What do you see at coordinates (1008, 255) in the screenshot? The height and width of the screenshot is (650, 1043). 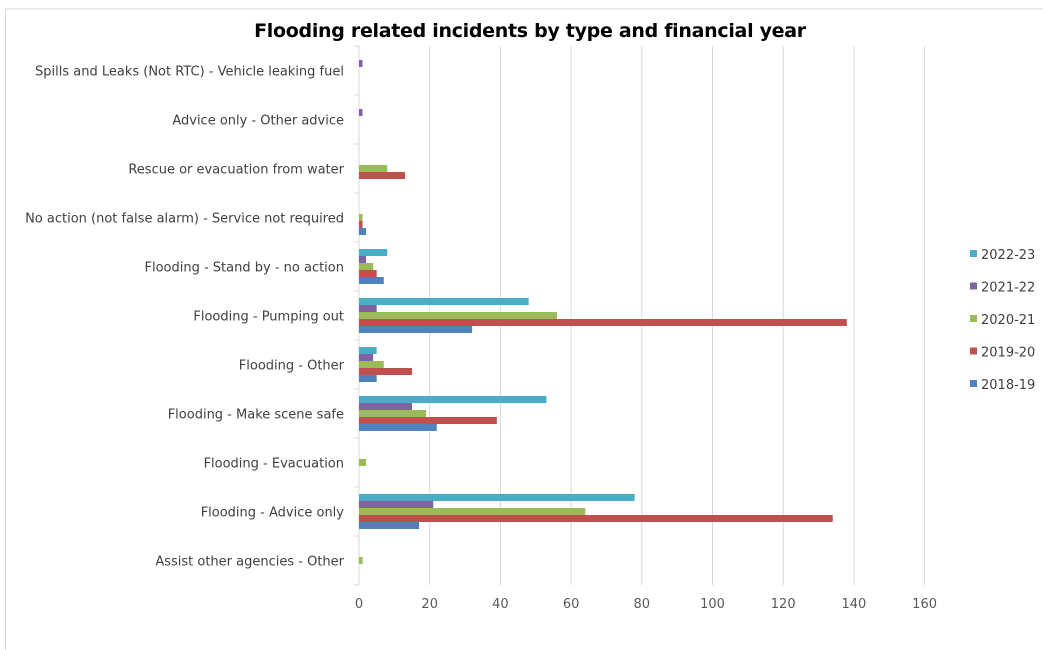 I see `legend-label: 2022-23` at bounding box center [1008, 255].